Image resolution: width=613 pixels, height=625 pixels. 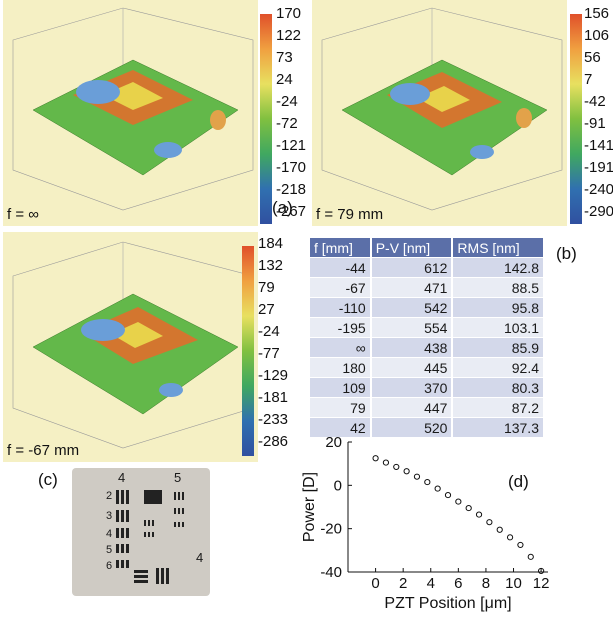 I want to click on colorbar-tick: 27, so click(x=266, y=309).